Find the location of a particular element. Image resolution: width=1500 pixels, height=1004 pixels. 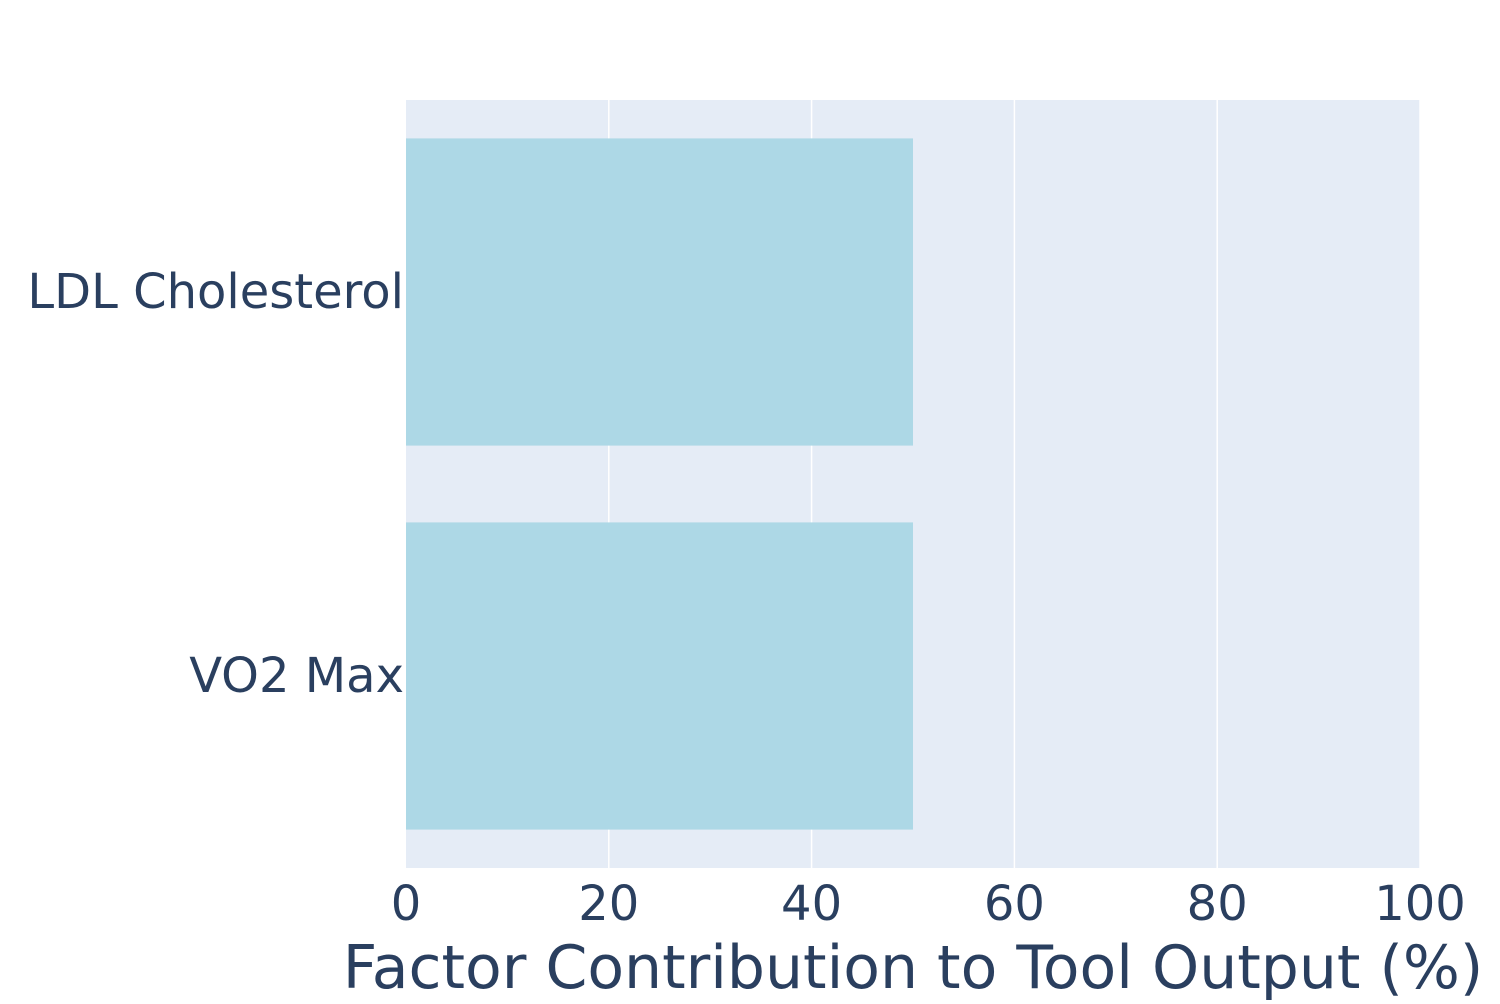

x-tick-label: 60 is located at coordinates (1014, 904).